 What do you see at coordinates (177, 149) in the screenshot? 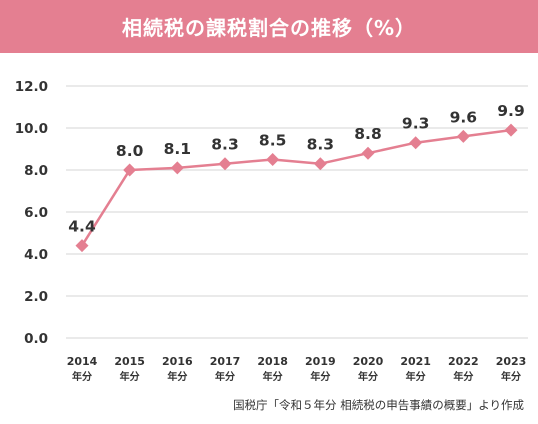
I see `data-label: 8.1` at bounding box center [177, 149].